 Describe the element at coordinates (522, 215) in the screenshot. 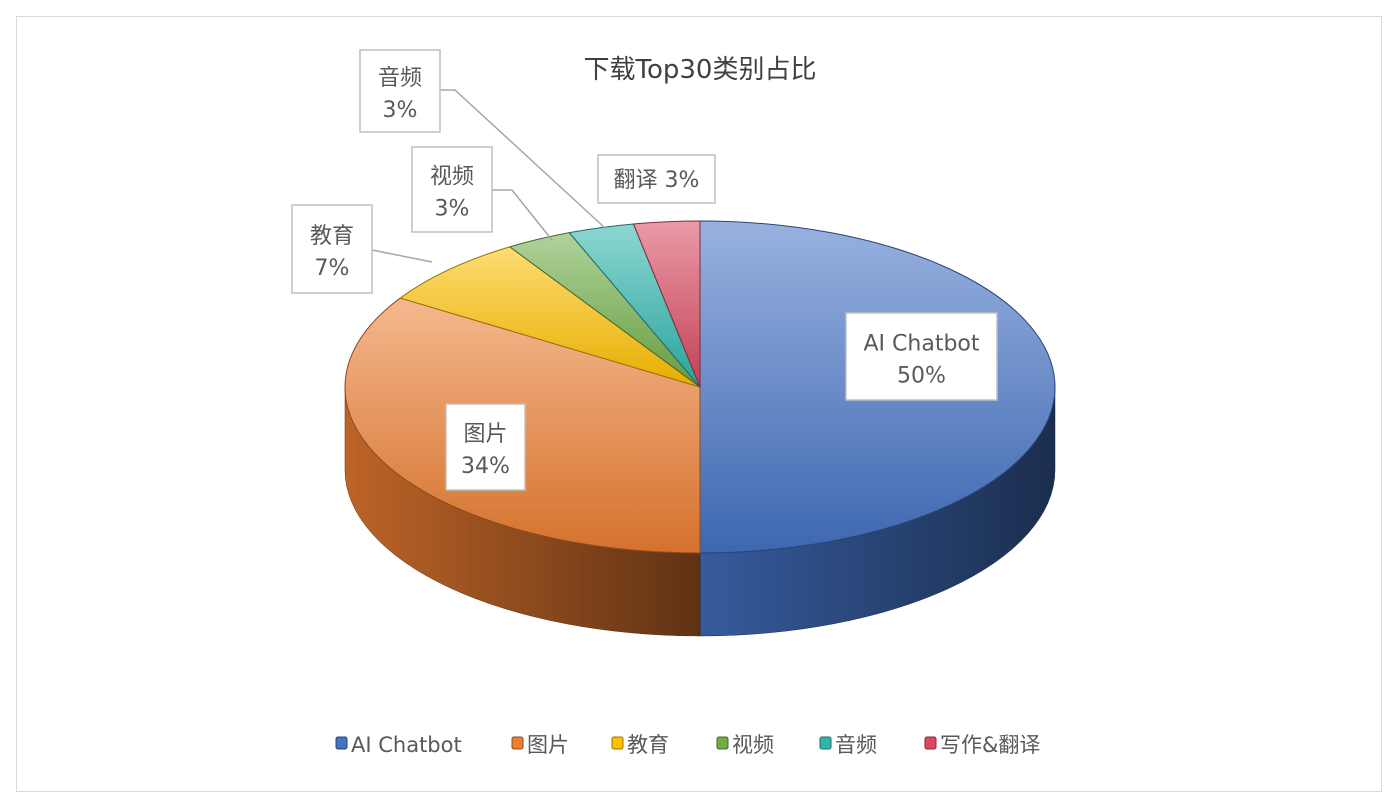

I see `leader-line-视频` at that location.